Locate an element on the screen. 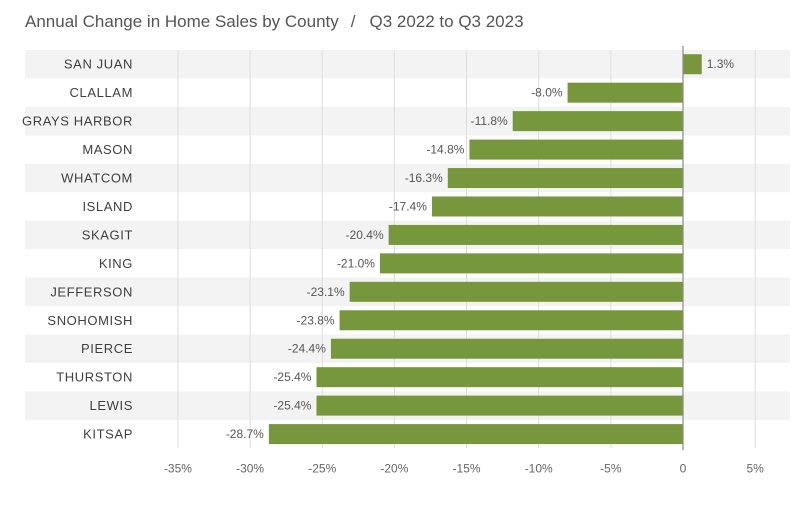 Image resolution: width=808 pixels, height=507 pixels. chart-title: Annual Change in Home Sales by County is located at coordinates (182, 21).